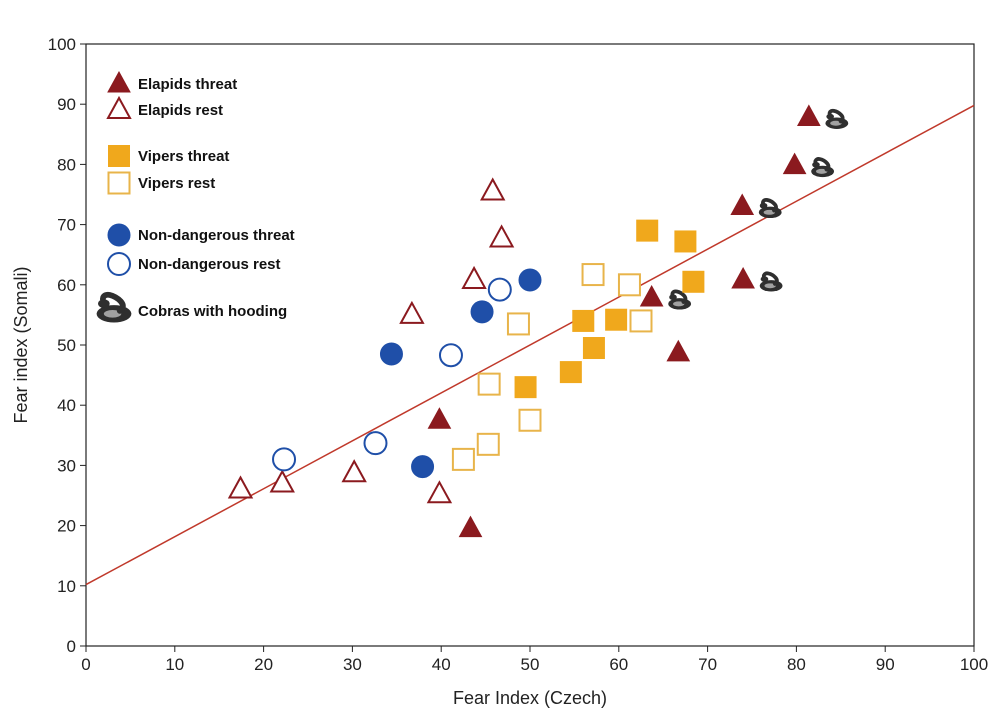 This screenshot has height=720, width=1000. I want to click on legend-label: Non-dangerous rest, so click(209, 264).